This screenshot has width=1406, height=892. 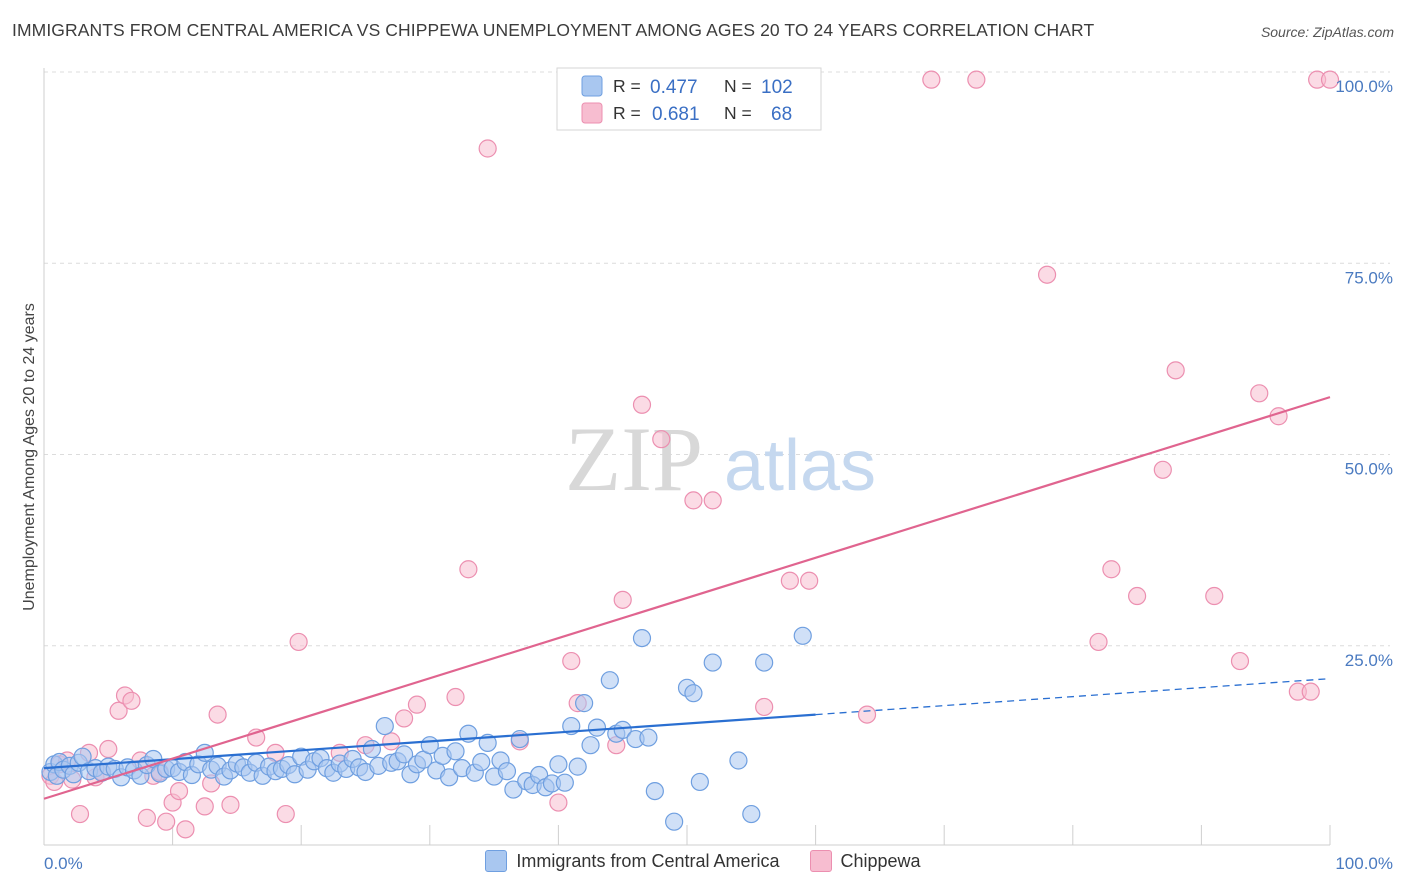 I want to click on legend-n-pink: 68, so click(x=781, y=114).